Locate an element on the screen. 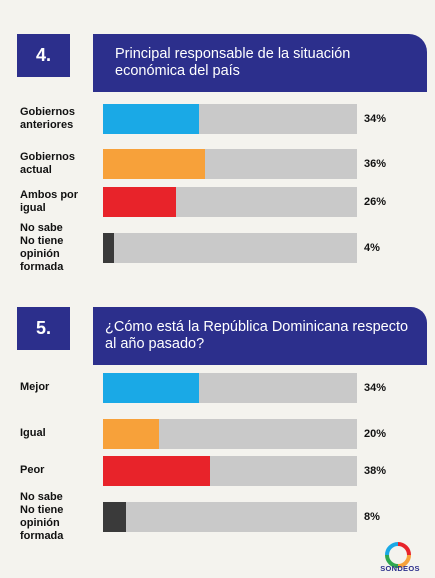  category-label: Gobiernos anteriores is located at coordinates (62, 119).